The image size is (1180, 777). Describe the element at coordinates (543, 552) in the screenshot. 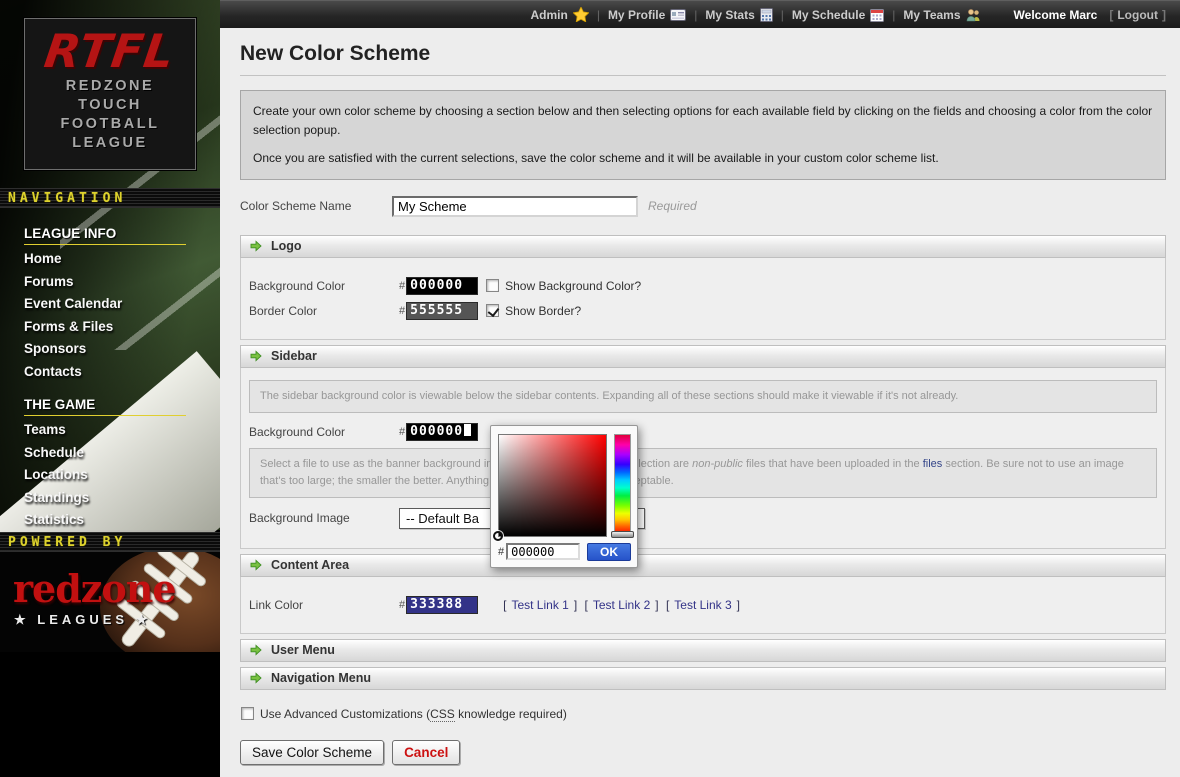

I see `picker-hex-input` at that location.